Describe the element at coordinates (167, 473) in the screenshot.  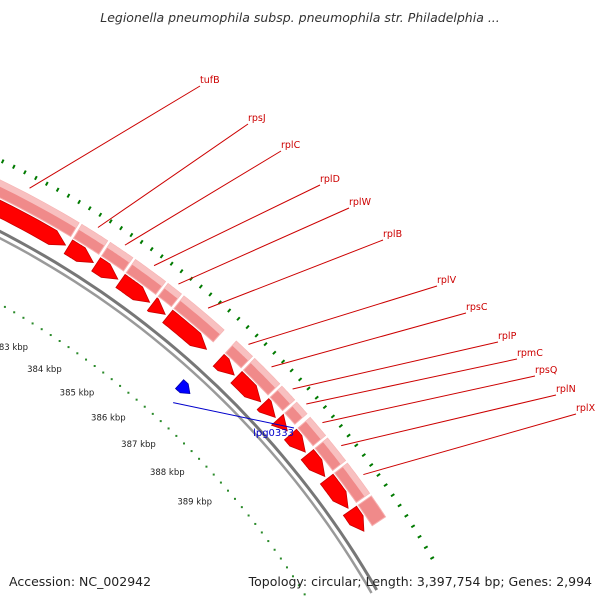
I see `ruler-label: 388 kbp` at that location.